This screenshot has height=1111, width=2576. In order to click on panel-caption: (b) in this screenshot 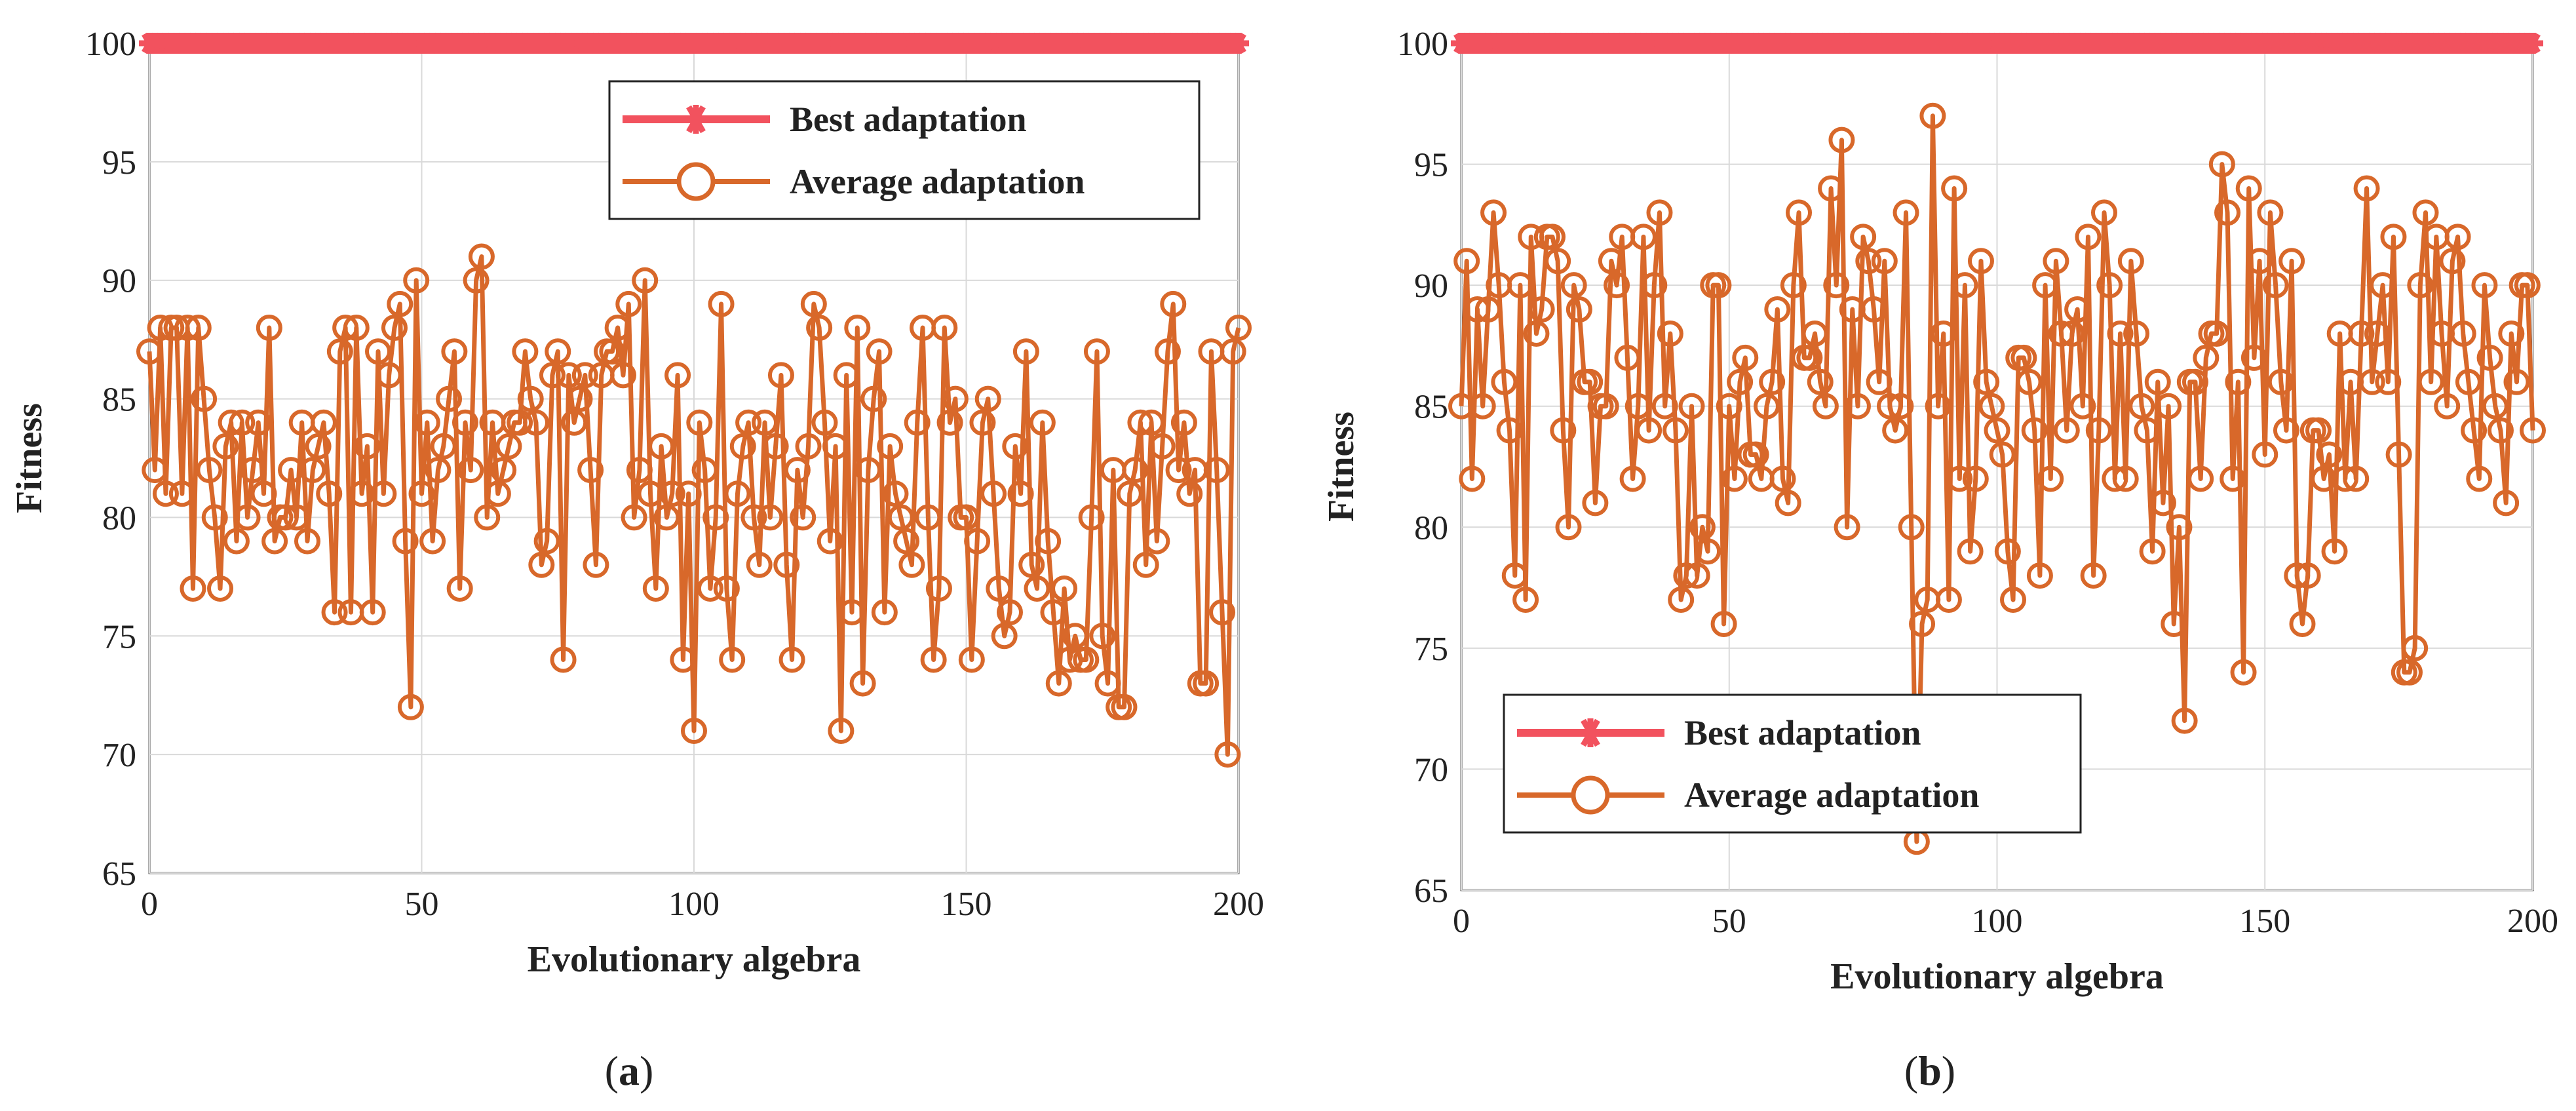, I will do `click(1929, 1070)`.